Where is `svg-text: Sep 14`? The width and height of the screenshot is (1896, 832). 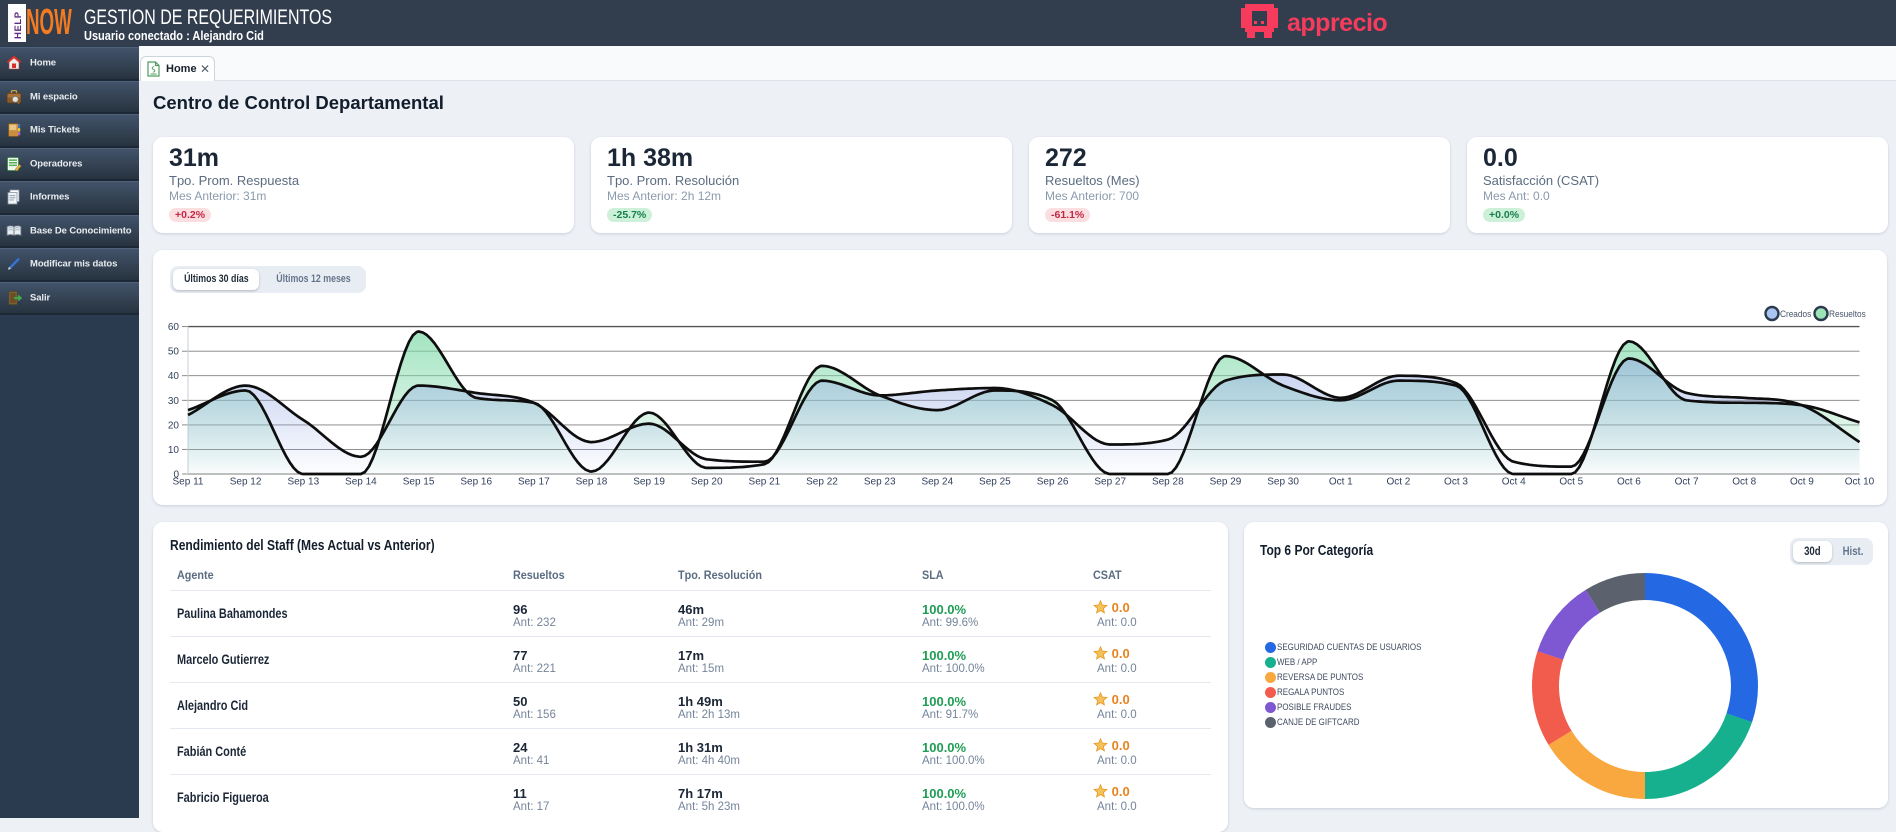 svg-text: Sep 14 is located at coordinates (361, 482).